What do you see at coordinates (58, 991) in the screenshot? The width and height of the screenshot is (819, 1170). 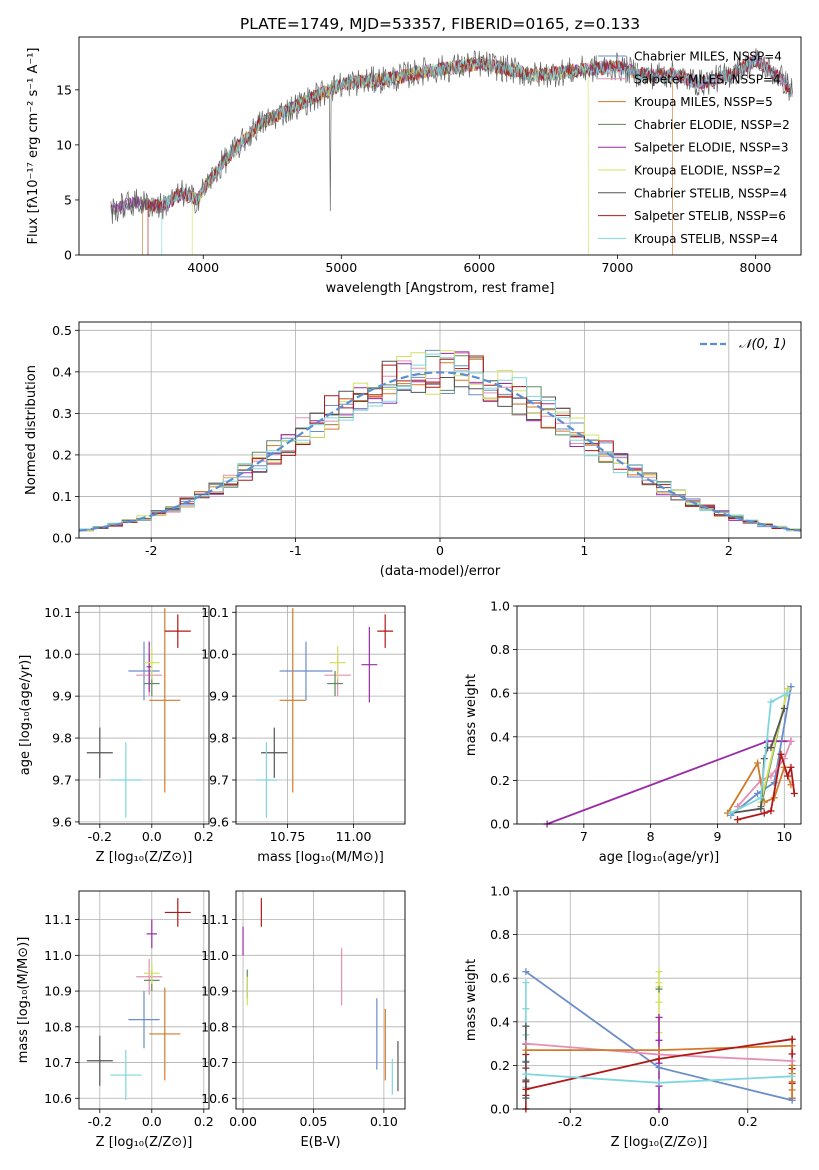 I see `mass-vs-z-y-tick-label: 10.9` at bounding box center [58, 991].